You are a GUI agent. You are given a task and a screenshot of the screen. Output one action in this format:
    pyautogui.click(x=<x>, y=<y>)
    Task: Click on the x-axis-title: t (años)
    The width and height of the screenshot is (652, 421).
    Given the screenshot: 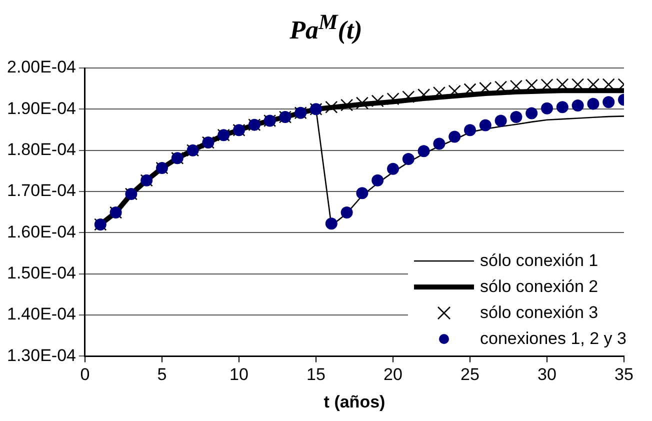 What is the action you would take?
    pyautogui.click(x=355, y=402)
    